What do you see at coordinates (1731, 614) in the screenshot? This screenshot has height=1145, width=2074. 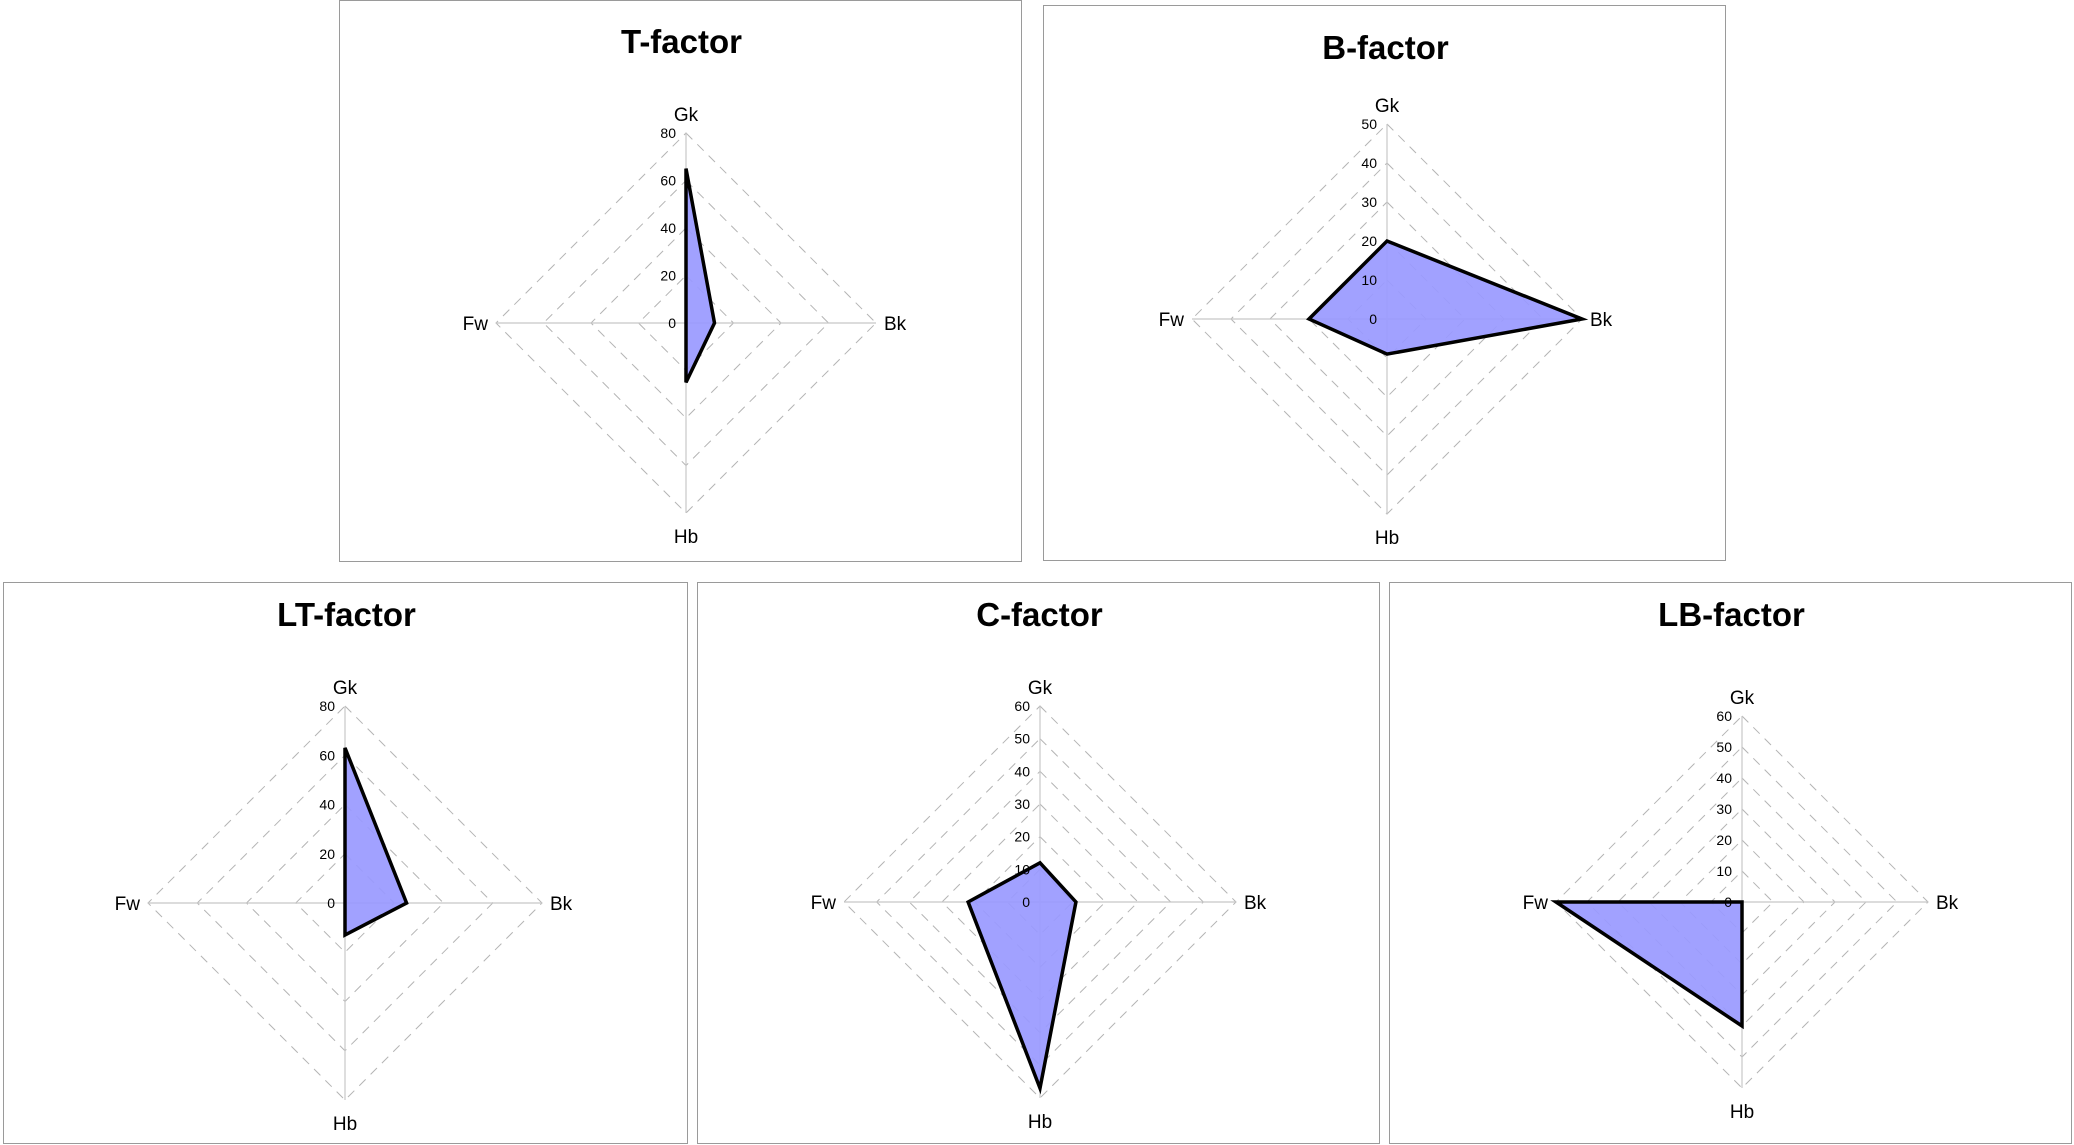 I see `chart-title: LB-factor` at bounding box center [1731, 614].